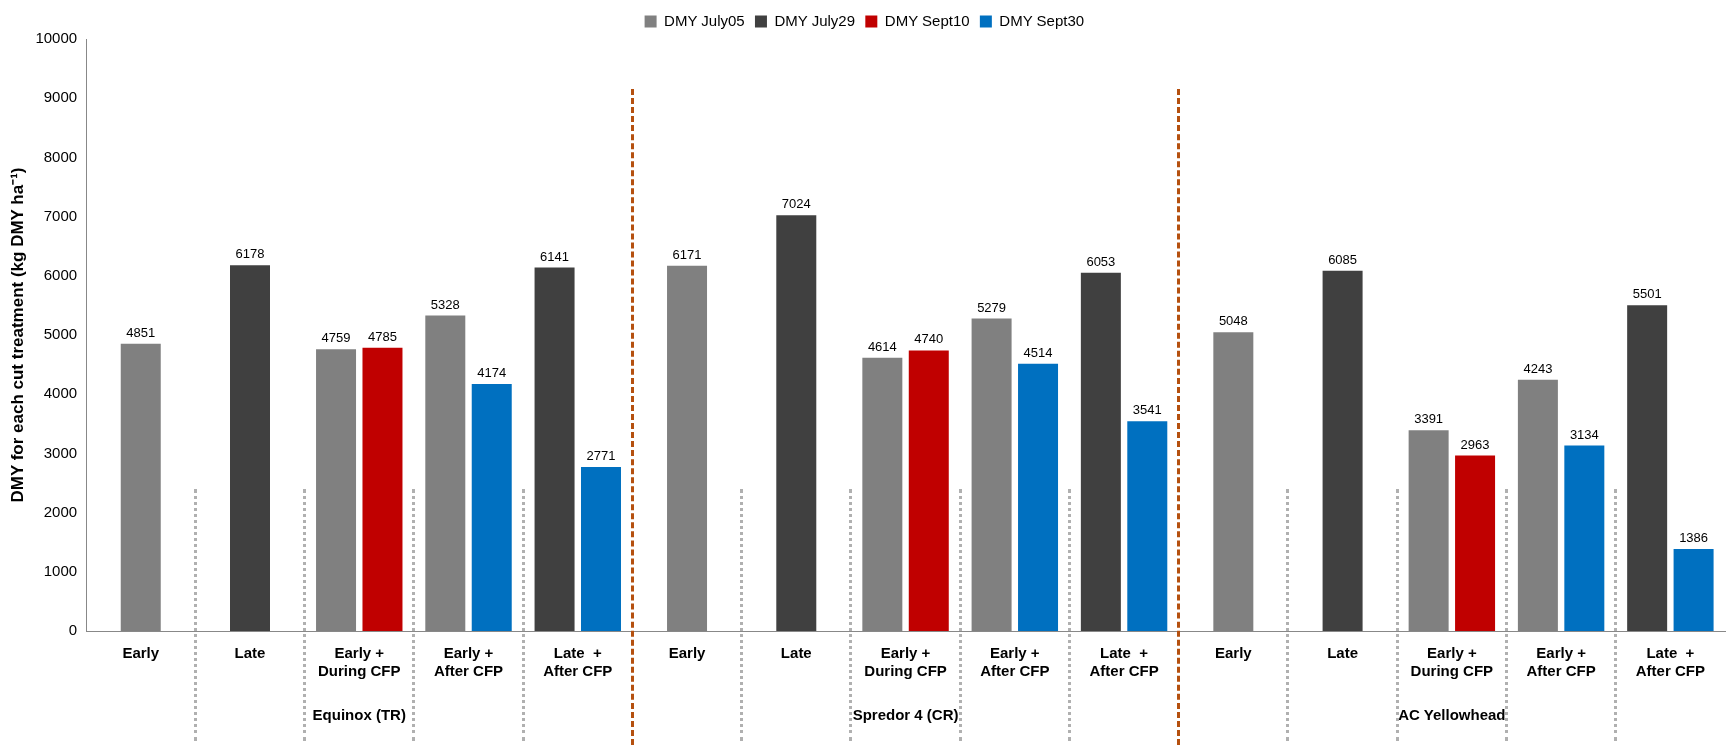 The width and height of the screenshot is (1733, 745). I want to click on text: AC Yellowhead, so click(1452, 715).